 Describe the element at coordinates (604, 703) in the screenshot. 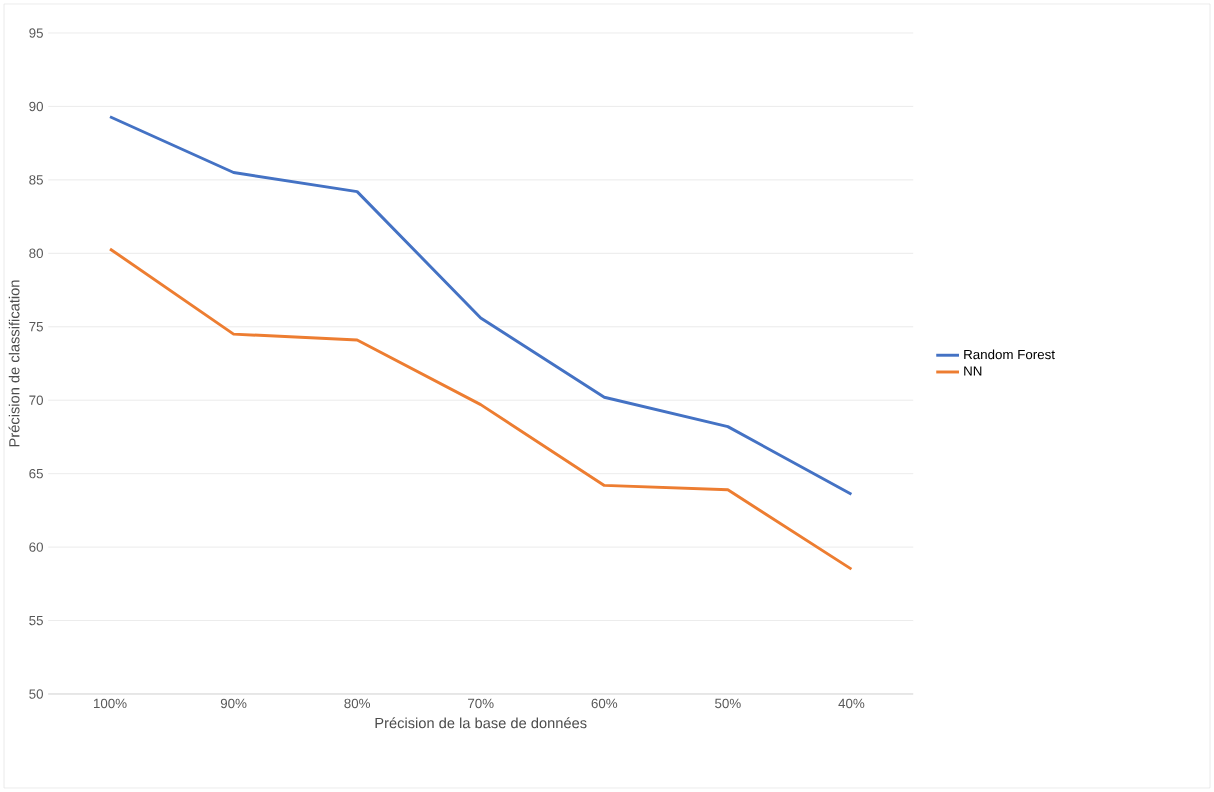

I see `x-tick-label: 60%` at that location.